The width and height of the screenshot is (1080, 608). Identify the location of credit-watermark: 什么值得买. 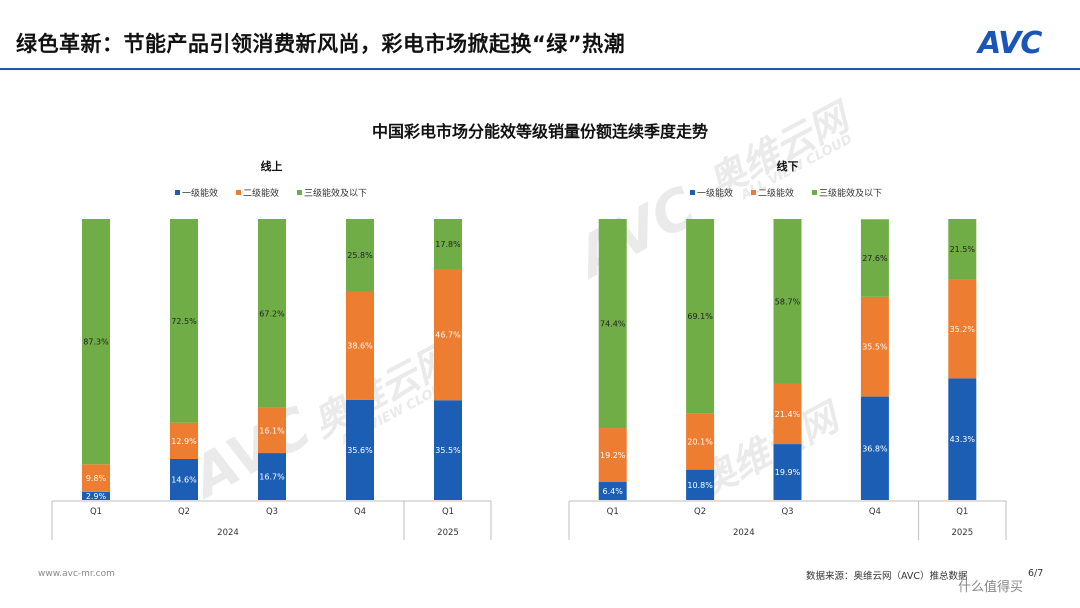
(991, 587).